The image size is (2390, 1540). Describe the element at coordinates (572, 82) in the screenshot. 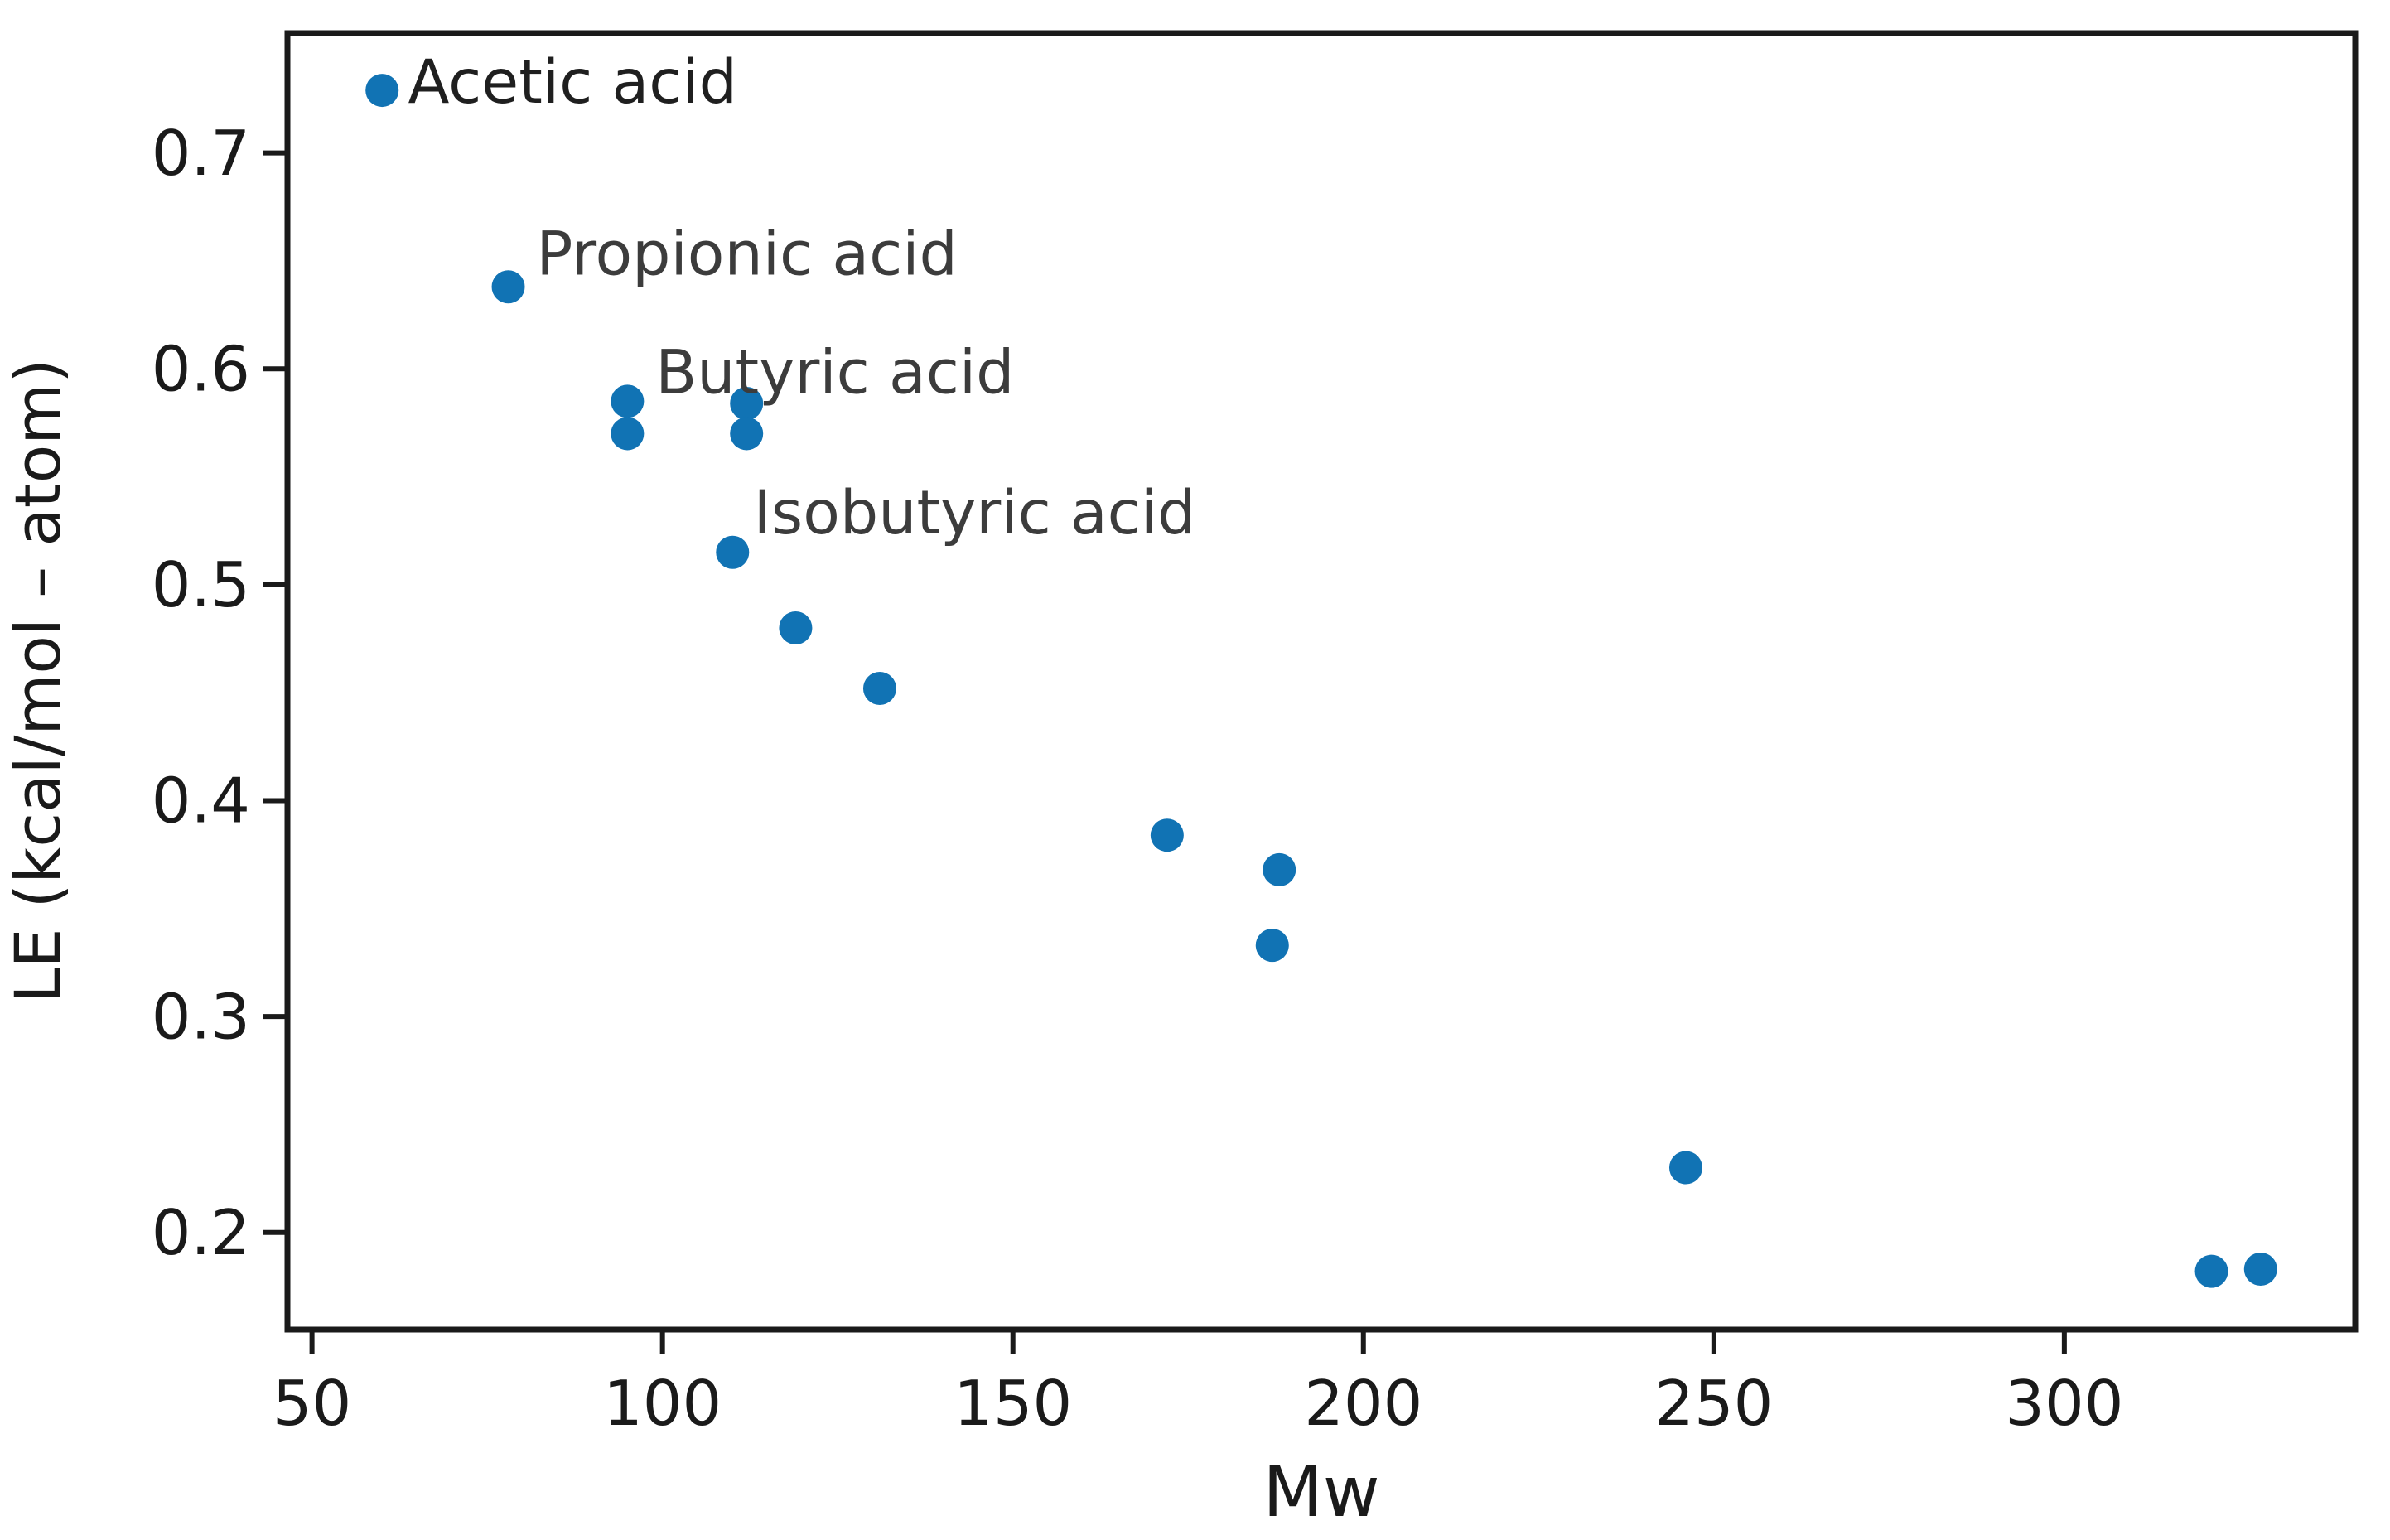

I see `annotation-label: Acetic acid` at that location.